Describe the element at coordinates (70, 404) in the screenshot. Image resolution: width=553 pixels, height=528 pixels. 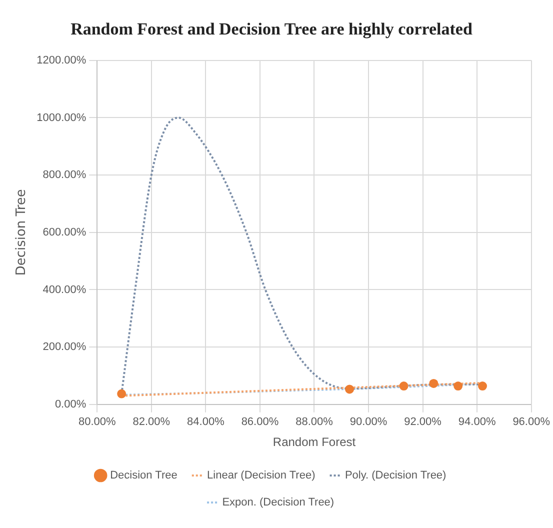
I see `y-tick-label: 0.00%` at that location.